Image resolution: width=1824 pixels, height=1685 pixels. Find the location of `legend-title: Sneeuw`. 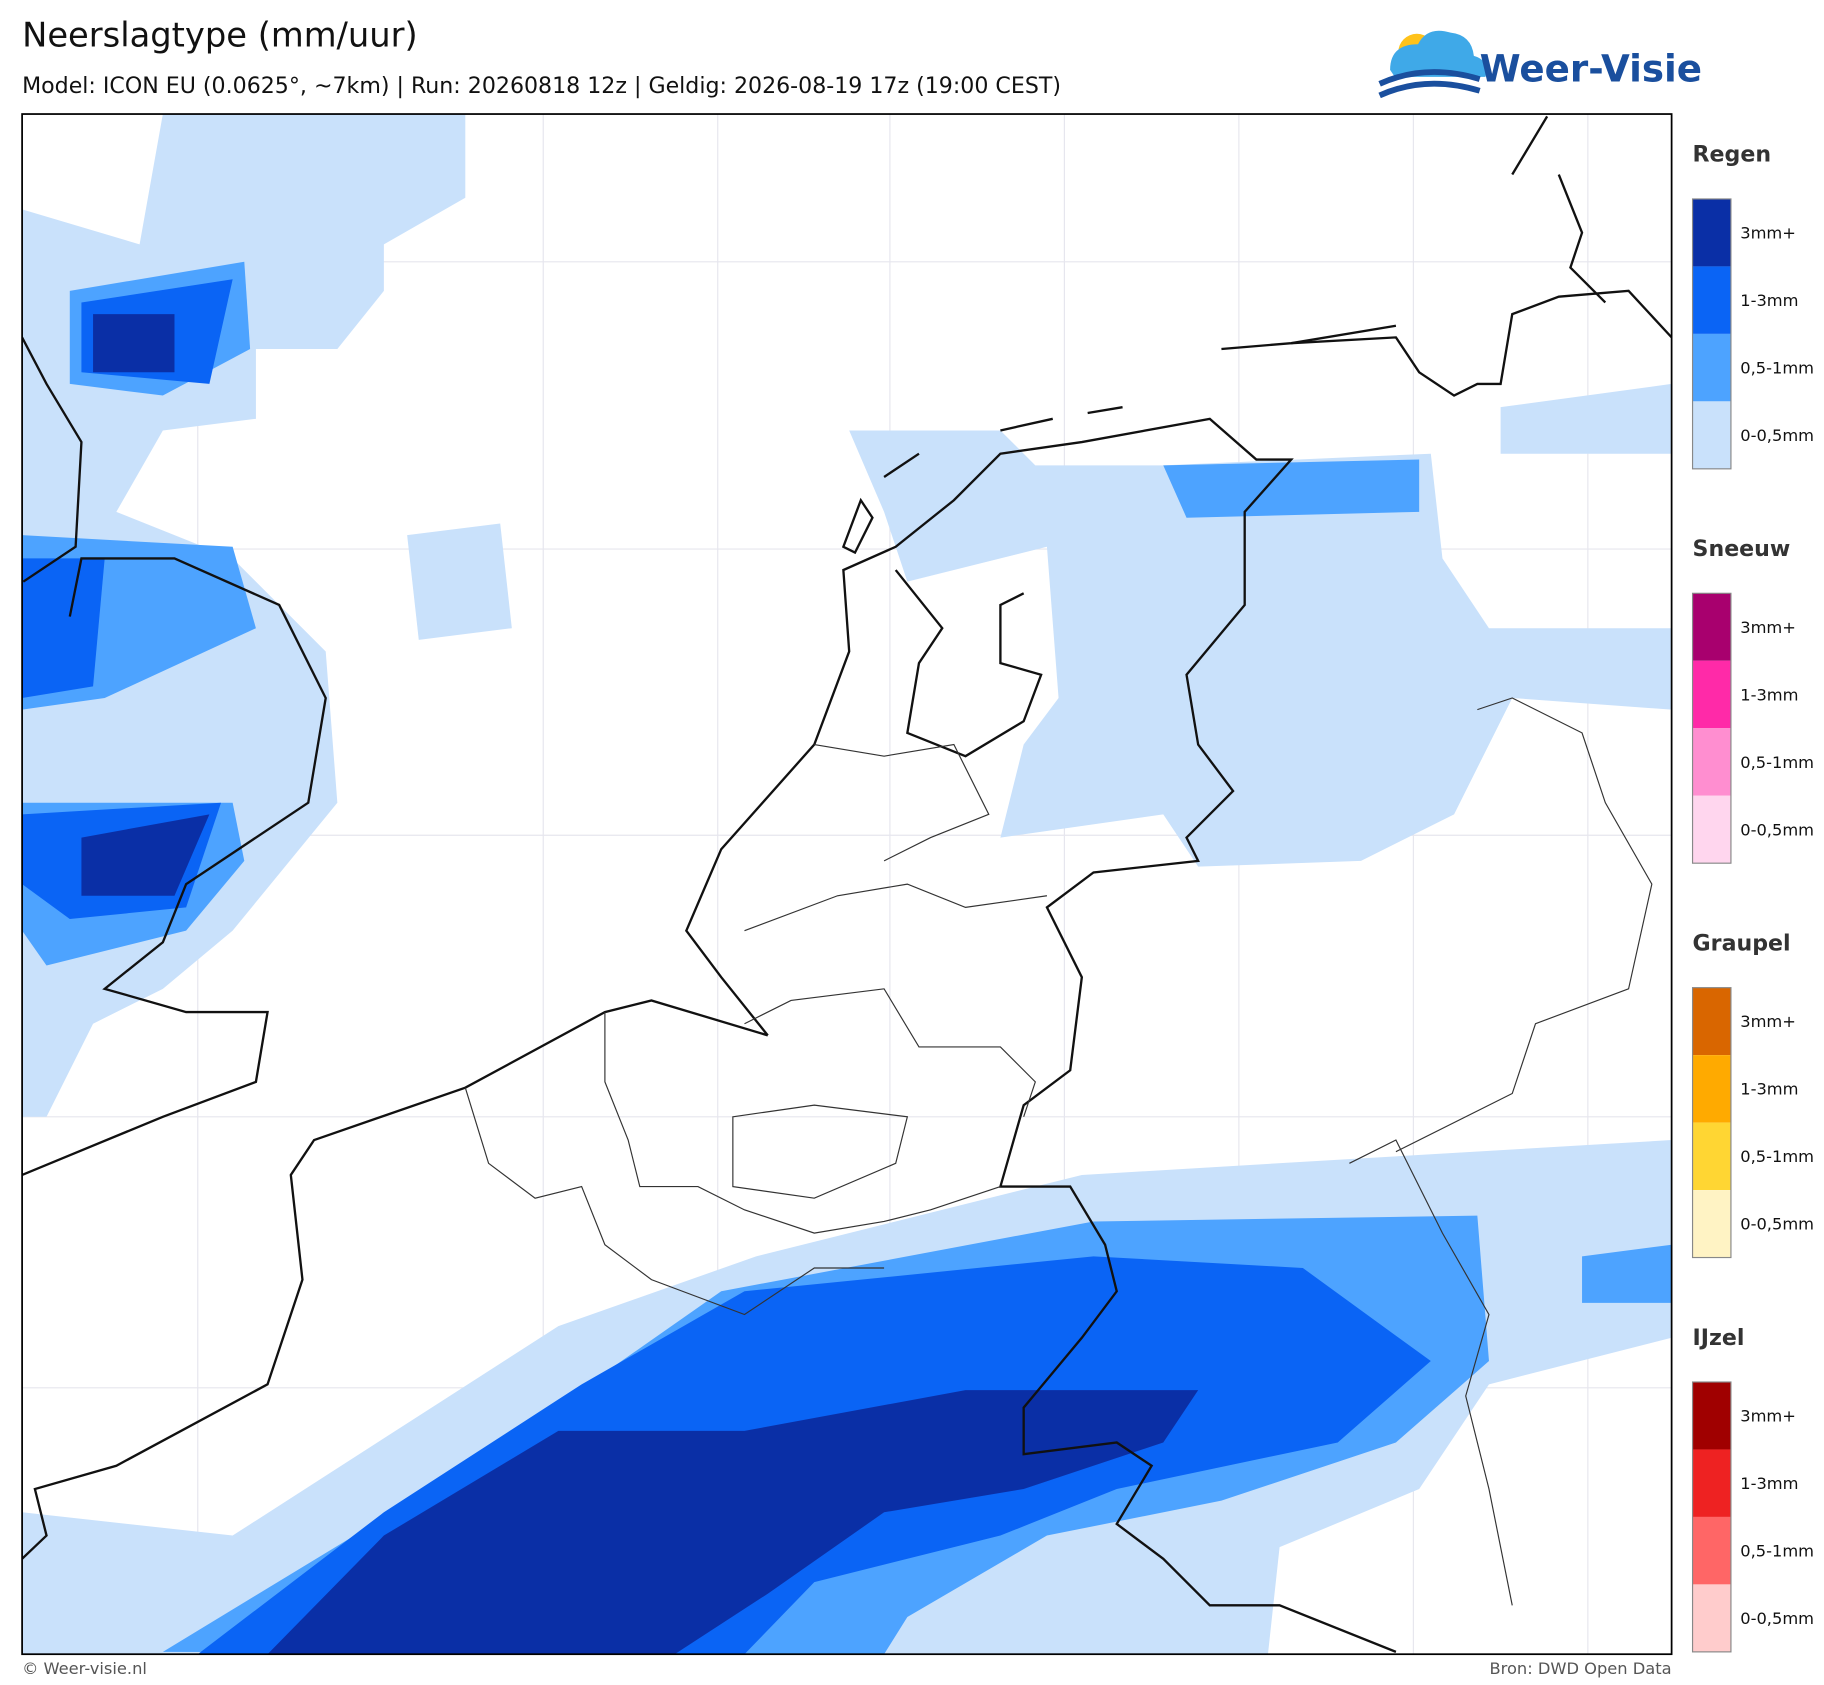

legend-title: Sneeuw is located at coordinates (1742, 549).